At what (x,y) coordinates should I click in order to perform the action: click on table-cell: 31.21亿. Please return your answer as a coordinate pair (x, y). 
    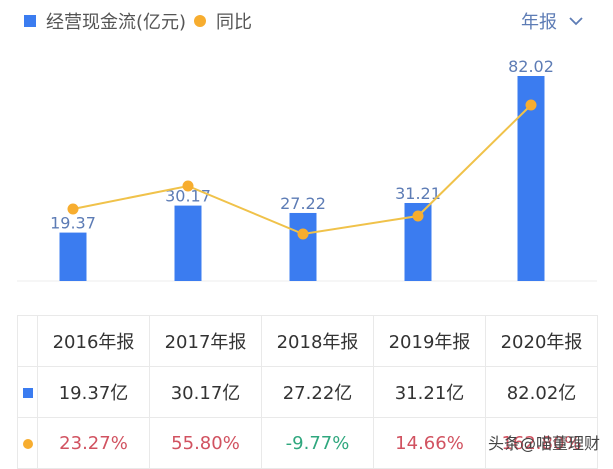
    Looking at the image, I should click on (429, 392).